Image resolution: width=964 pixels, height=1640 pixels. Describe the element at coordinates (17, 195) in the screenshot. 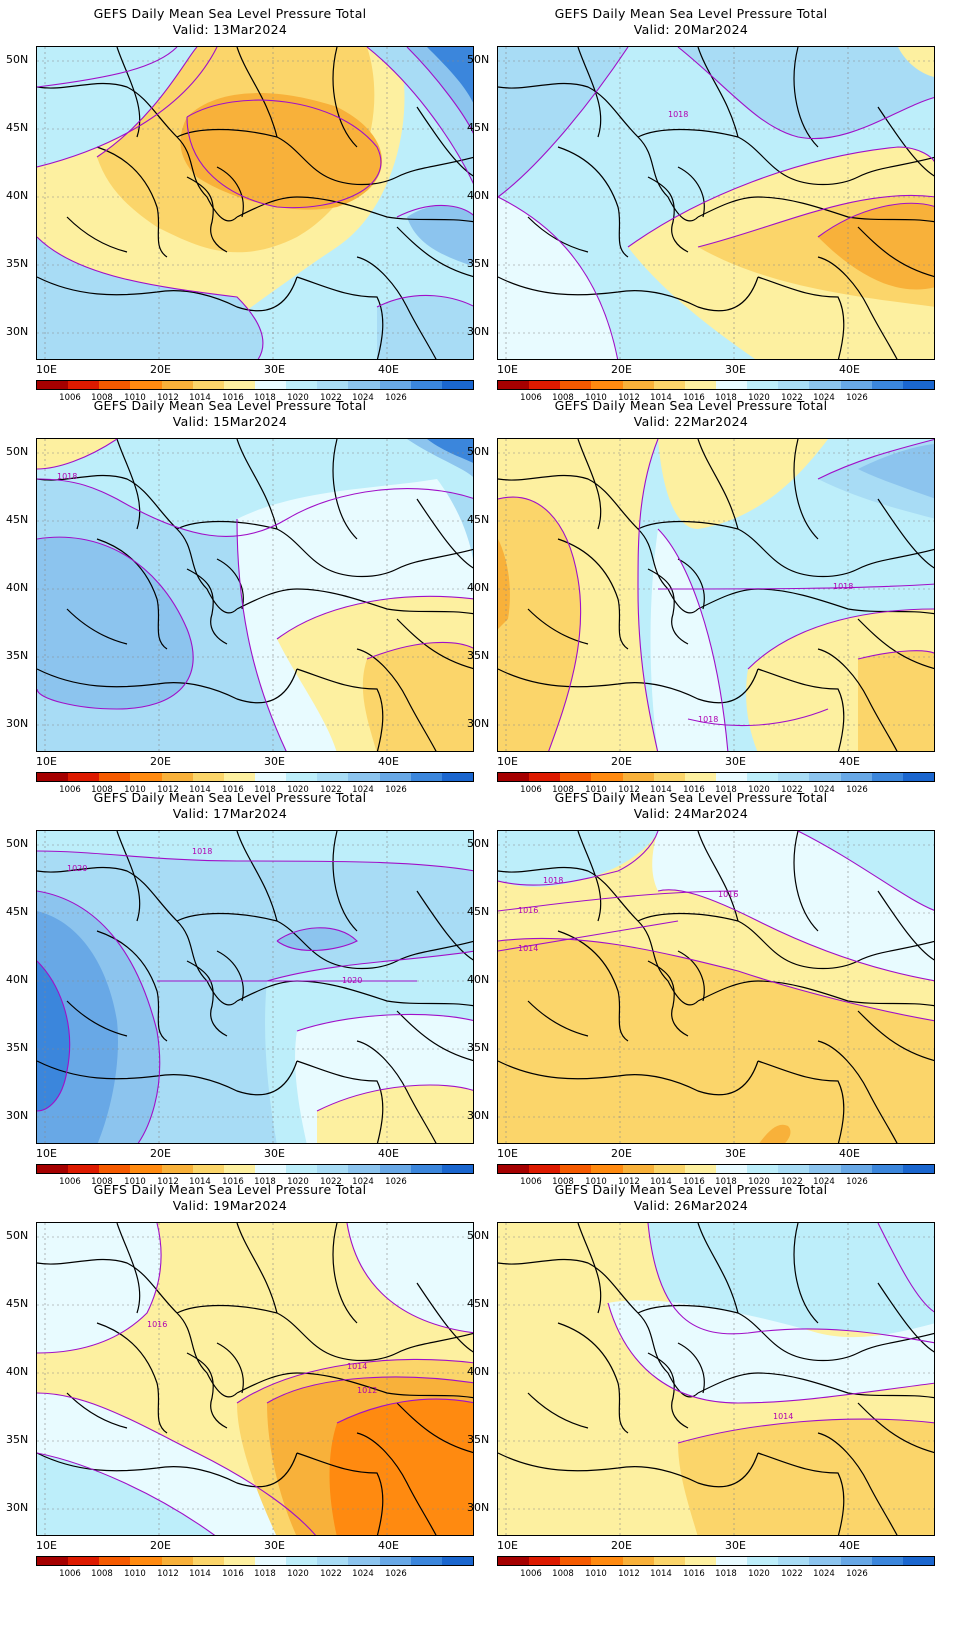

I see `lat-label: 40N` at that location.